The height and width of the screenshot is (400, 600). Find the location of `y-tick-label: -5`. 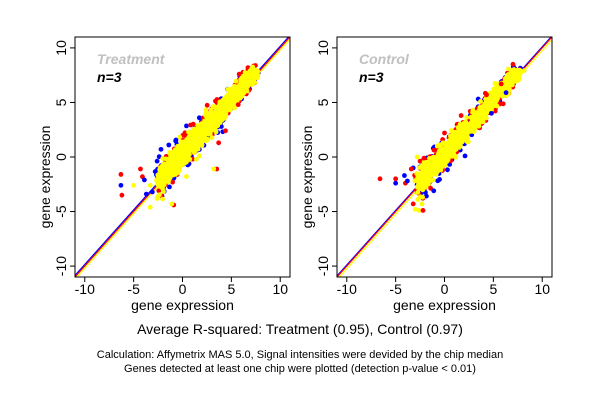

y-tick-label: -5 is located at coordinates (323, 211).